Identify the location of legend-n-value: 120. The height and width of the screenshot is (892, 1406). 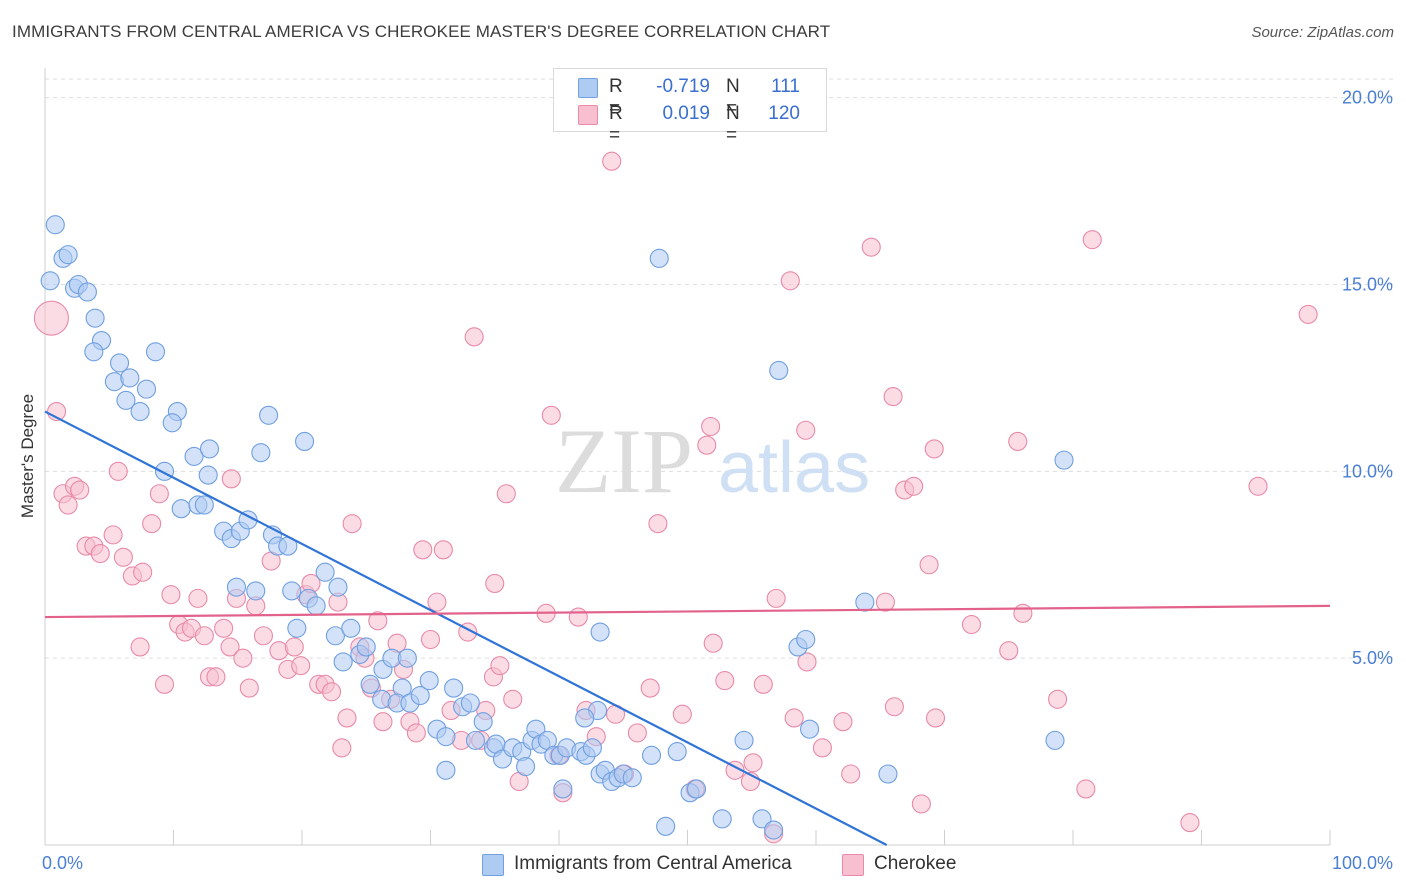
(784, 113).